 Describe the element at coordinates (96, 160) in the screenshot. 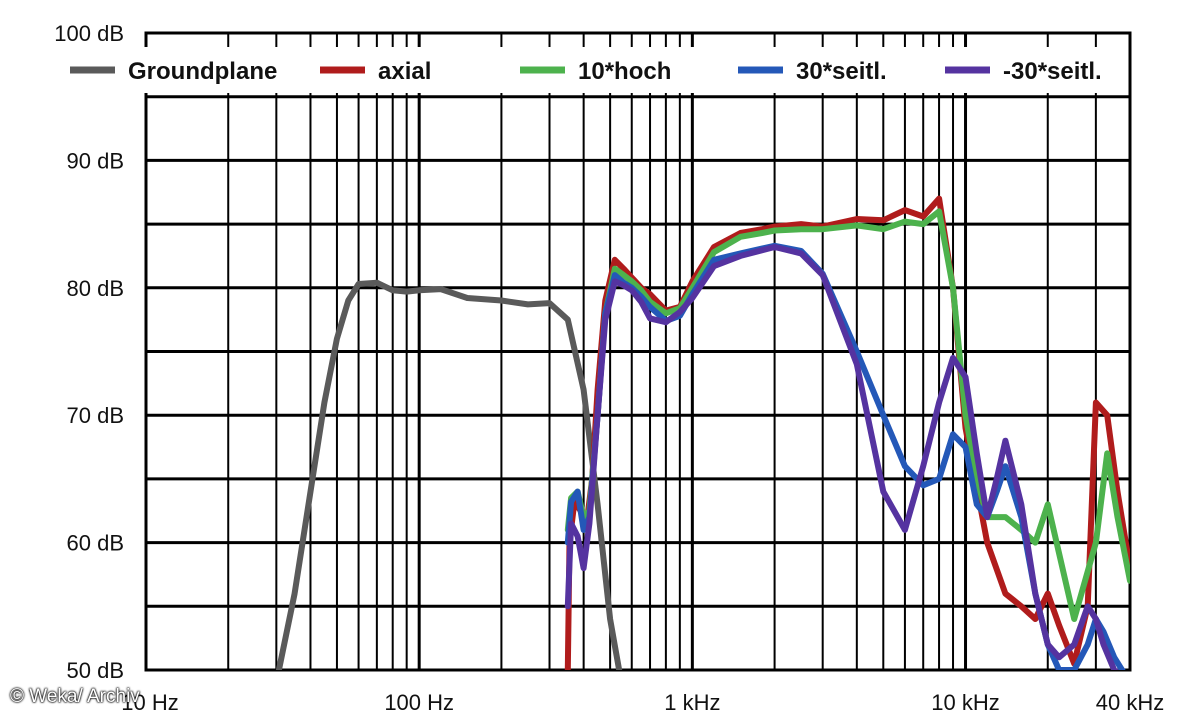

I see `y-tick-label: 90 dB` at that location.